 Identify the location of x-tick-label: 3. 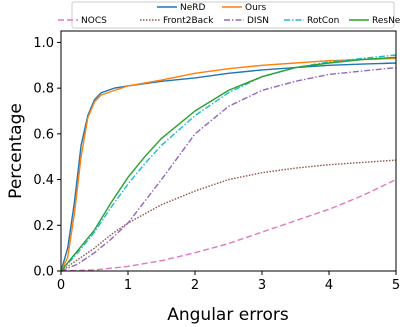
(262, 285).